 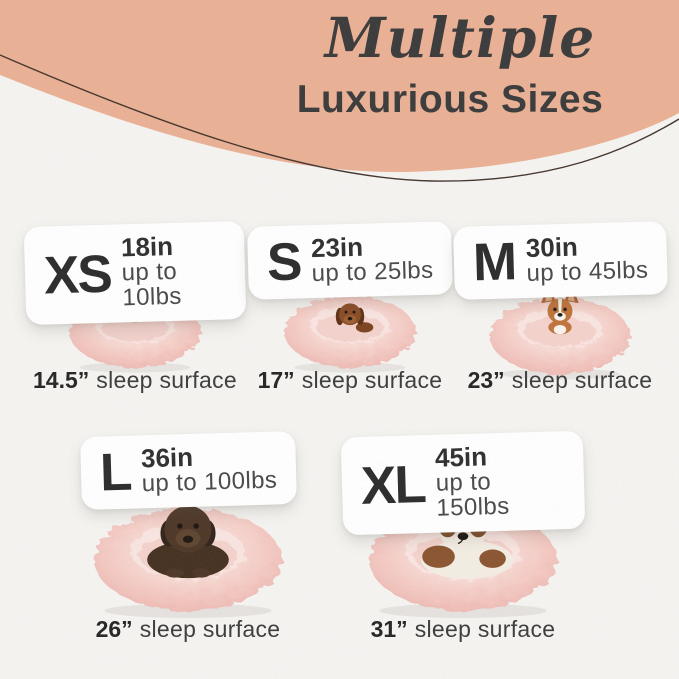 I want to click on size-card-s: S 23in up to 25lbs, so click(x=350, y=312).